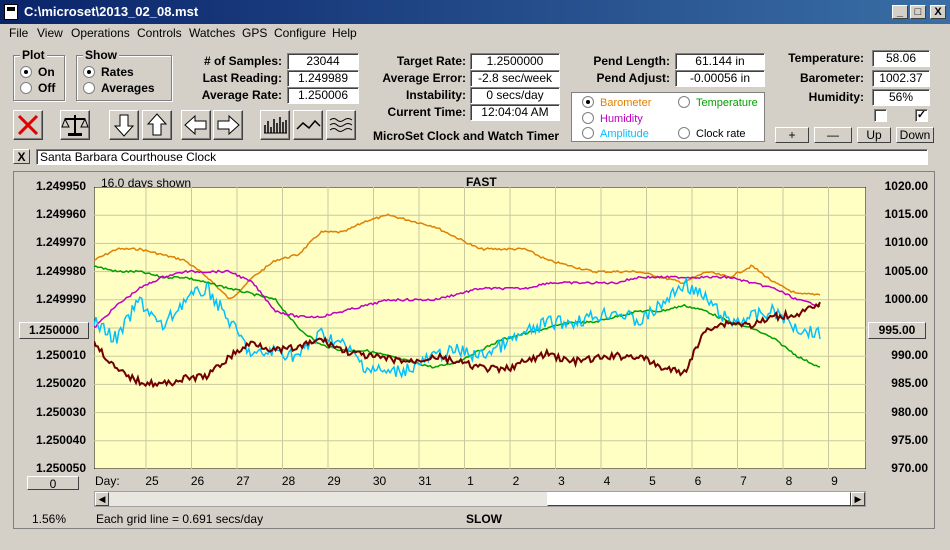 This screenshot has width=950, height=550. What do you see at coordinates (906, 270) in the screenshot?
I see `y-right-tick-label: 1005.00` at bounding box center [906, 270].